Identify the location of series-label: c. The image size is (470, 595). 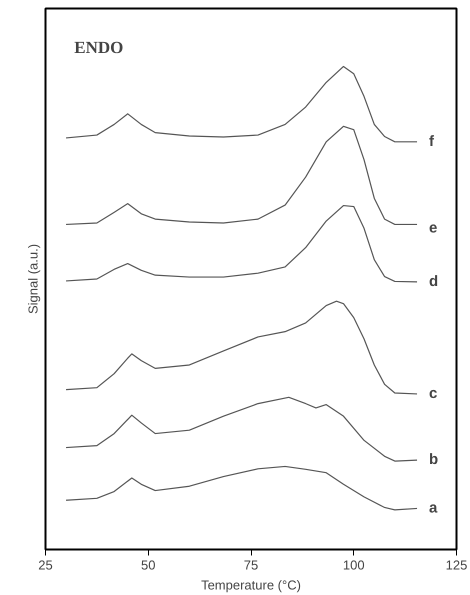
(433, 393).